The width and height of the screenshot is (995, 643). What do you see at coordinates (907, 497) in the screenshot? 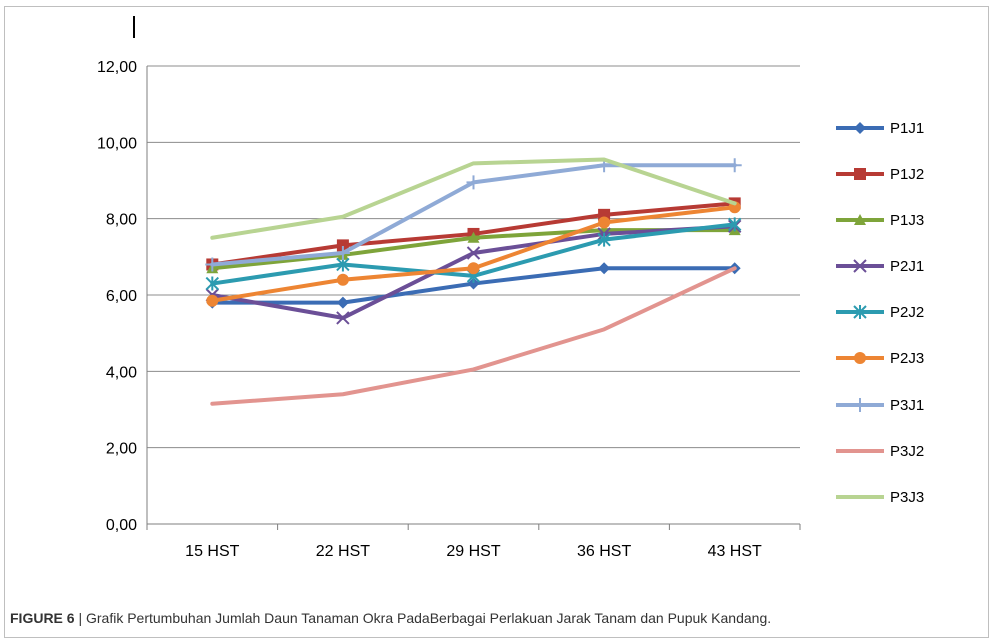
I see `legend-label-p3j3: P3J3` at bounding box center [907, 497].